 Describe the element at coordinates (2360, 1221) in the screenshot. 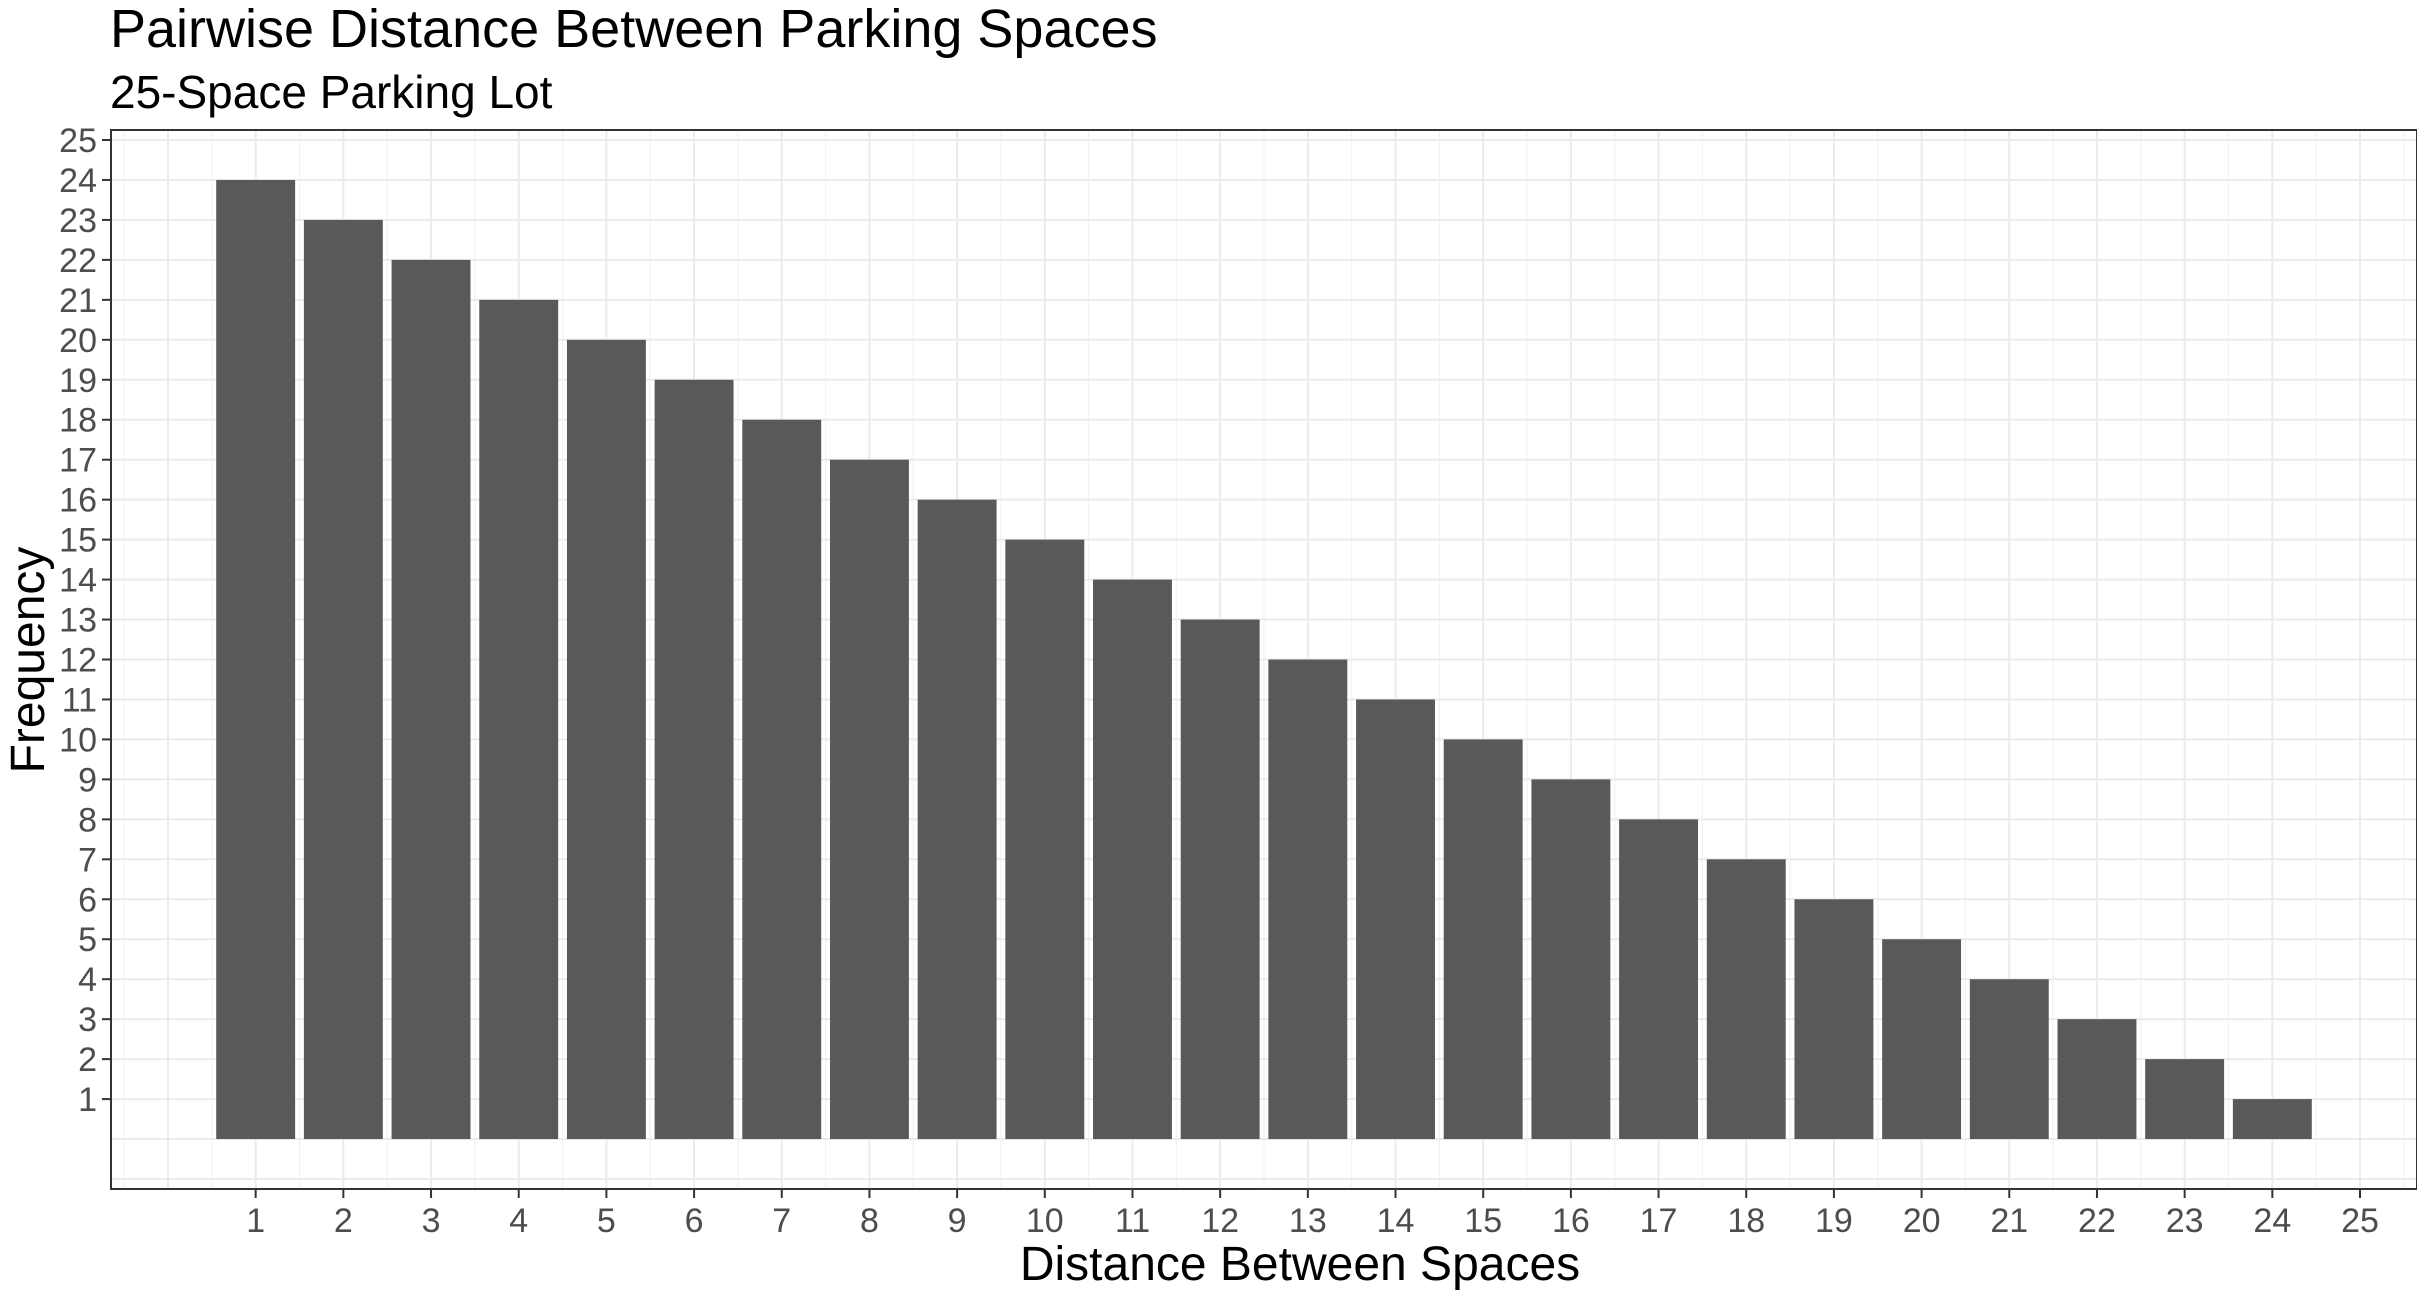

I see `x-tick-label: 25` at that location.